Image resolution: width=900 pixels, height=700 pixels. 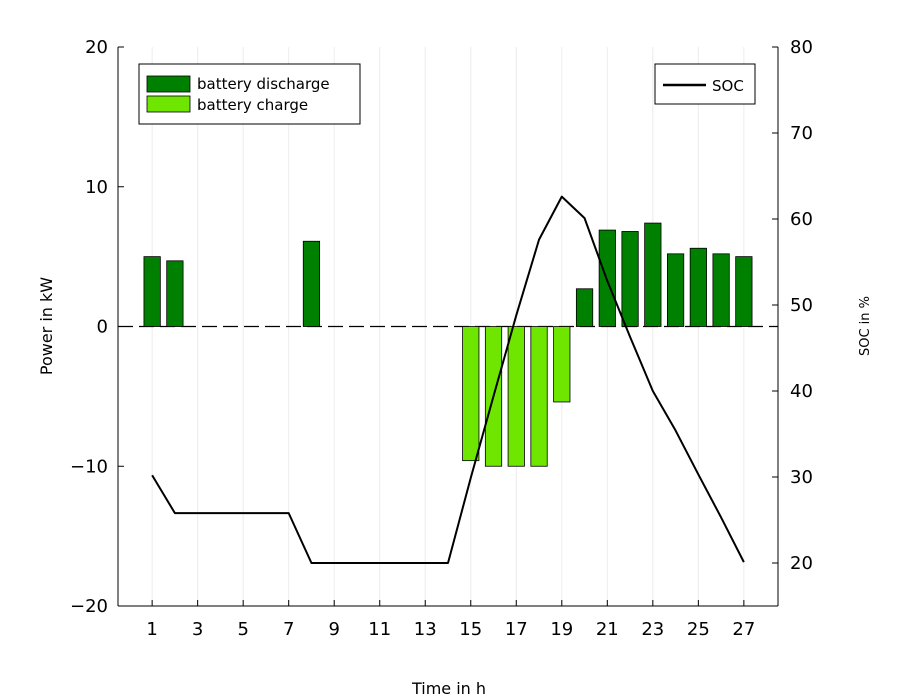 I want to click on x-tick-label: 21, so click(x=607, y=629).